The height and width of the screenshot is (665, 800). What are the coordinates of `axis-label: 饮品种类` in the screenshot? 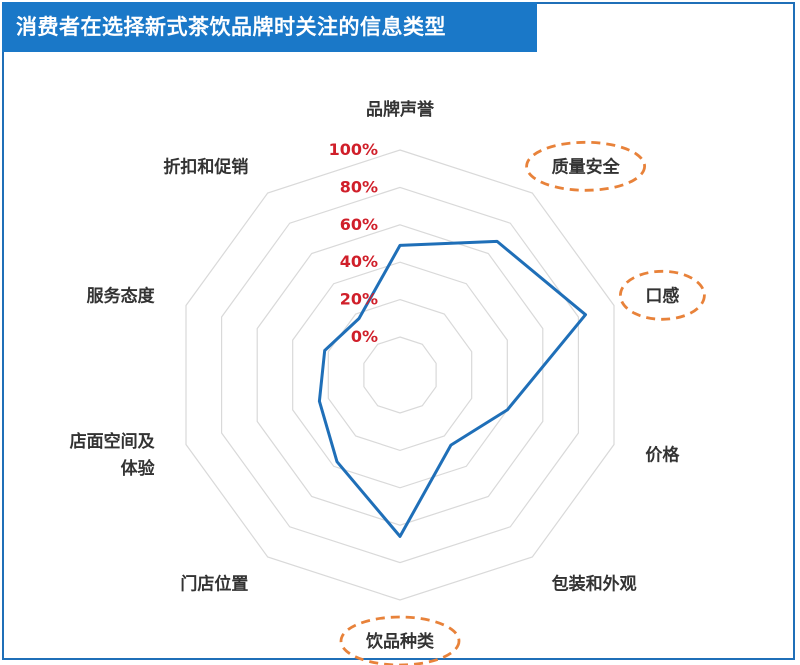 It's located at (400, 641).